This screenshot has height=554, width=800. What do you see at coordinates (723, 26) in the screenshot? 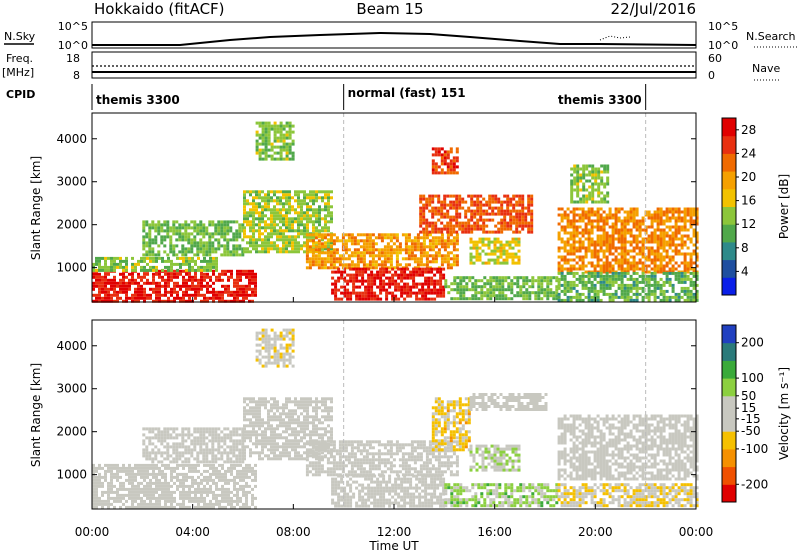
I see `noise-right-top: 10^5` at bounding box center [723, 26].